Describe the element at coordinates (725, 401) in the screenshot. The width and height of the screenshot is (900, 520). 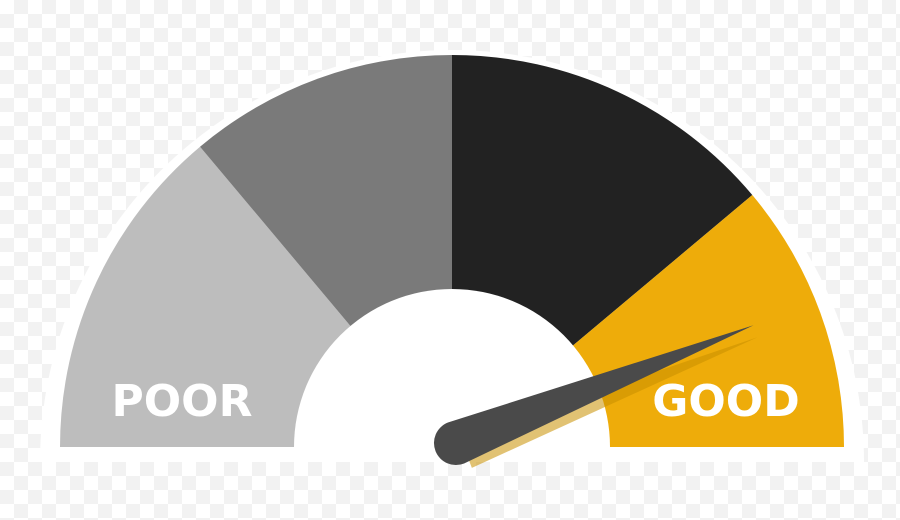
I see `good-label: GOOD` at that location.